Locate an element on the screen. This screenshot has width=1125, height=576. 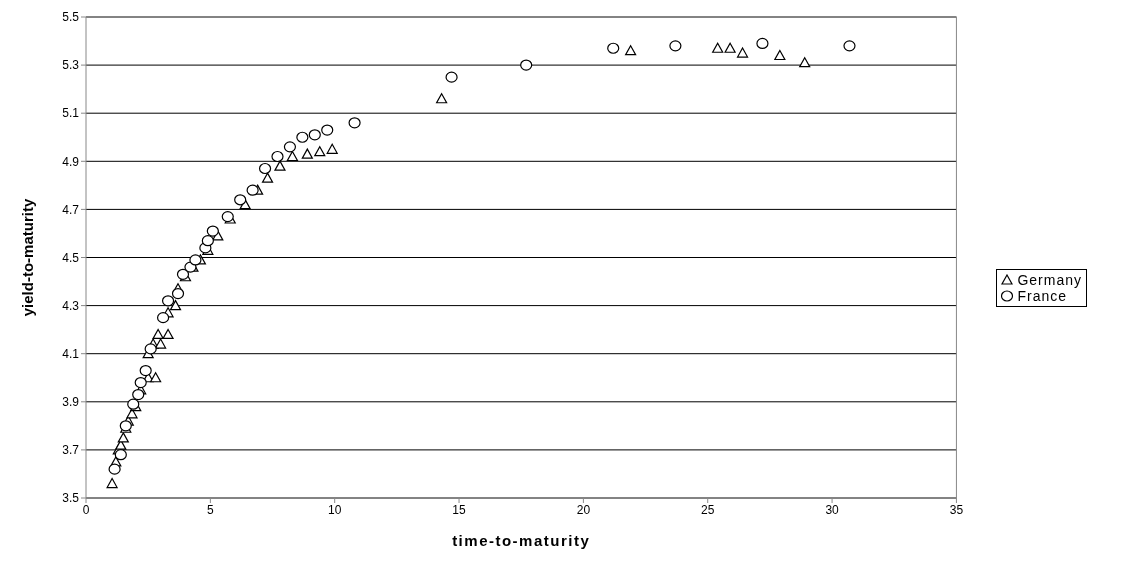
x-tick-label: 0 is located at coordinates (86, 509).